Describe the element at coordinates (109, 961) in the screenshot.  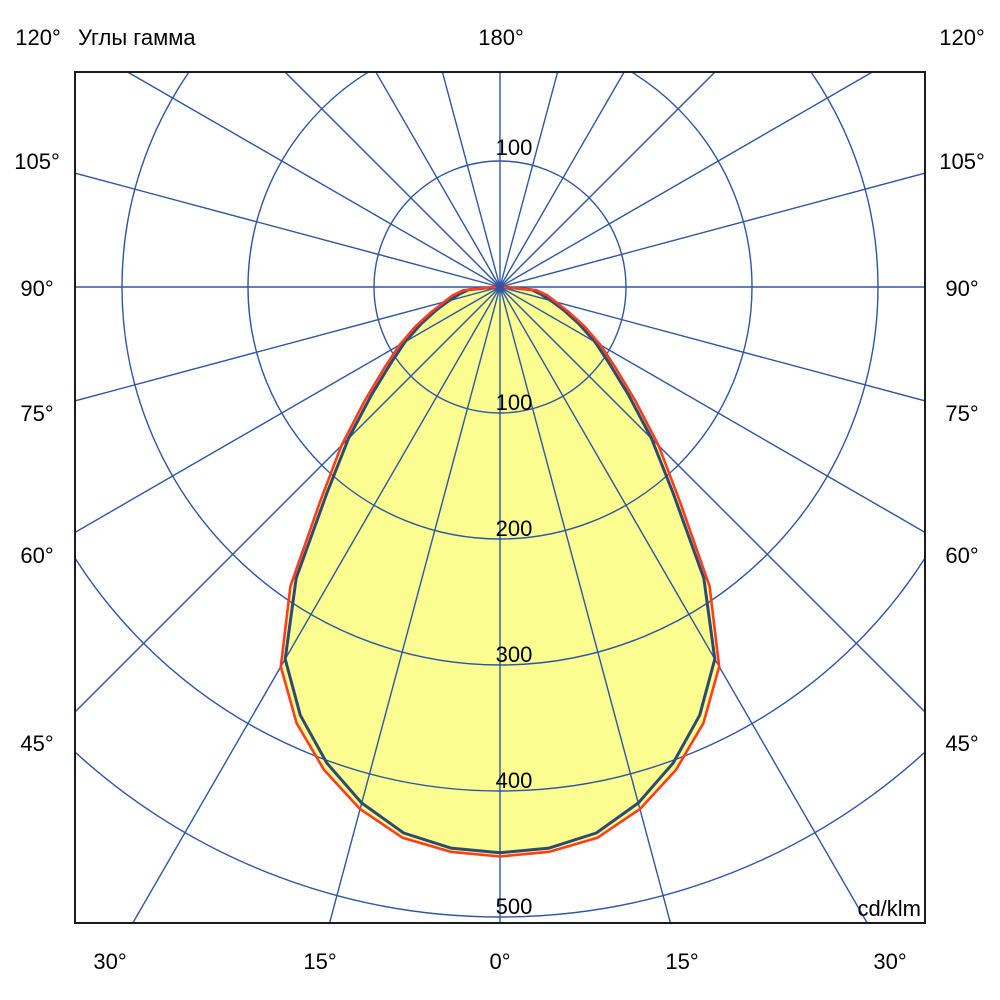
I see `angle-label-bottom-0: 30°` at that location.